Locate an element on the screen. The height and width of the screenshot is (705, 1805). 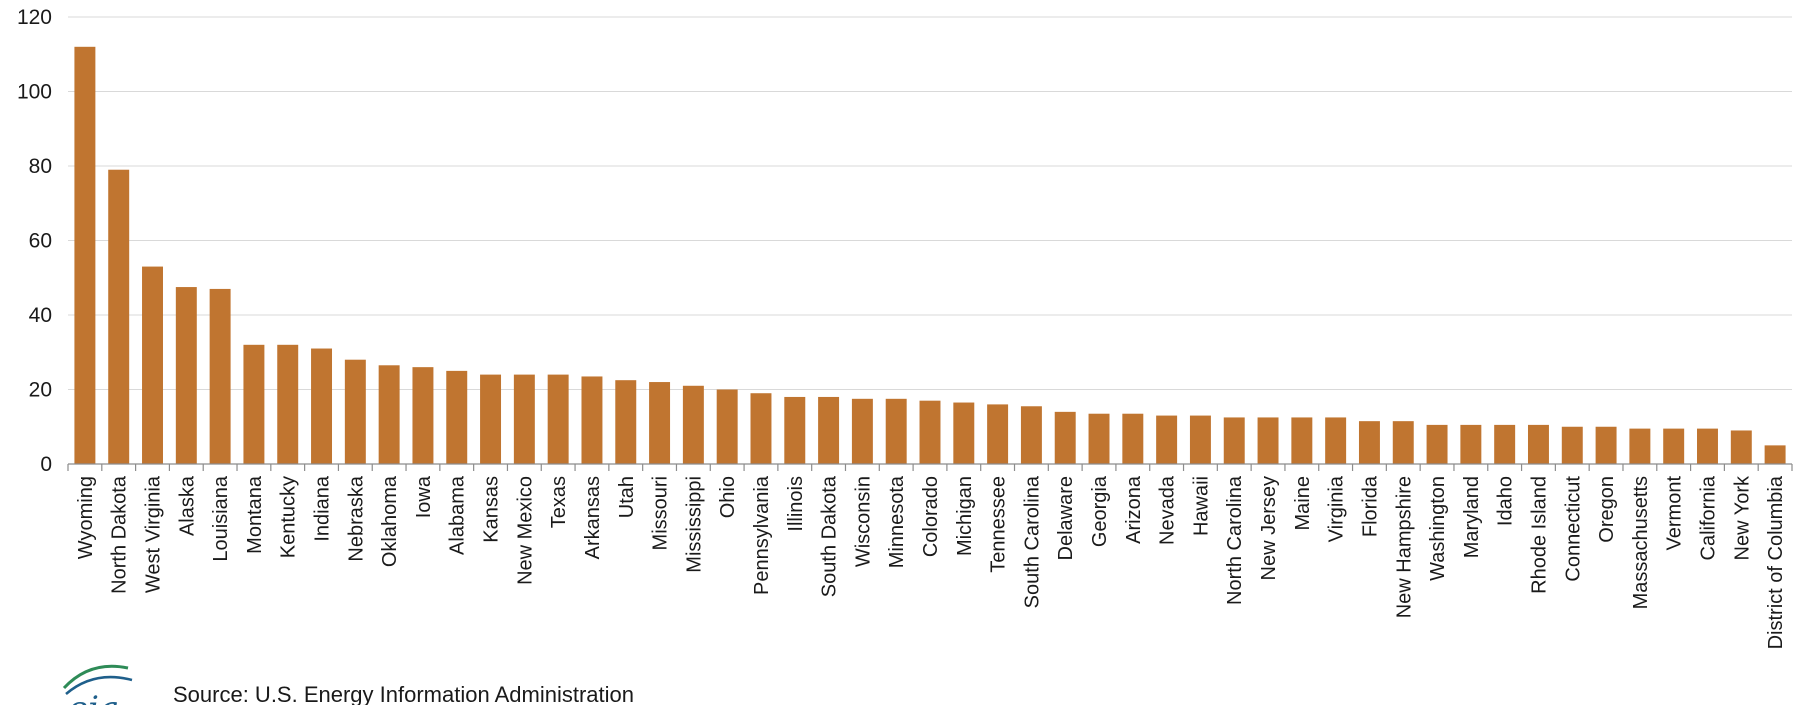
eia-logo: eia is located at coordinates (97, 684).